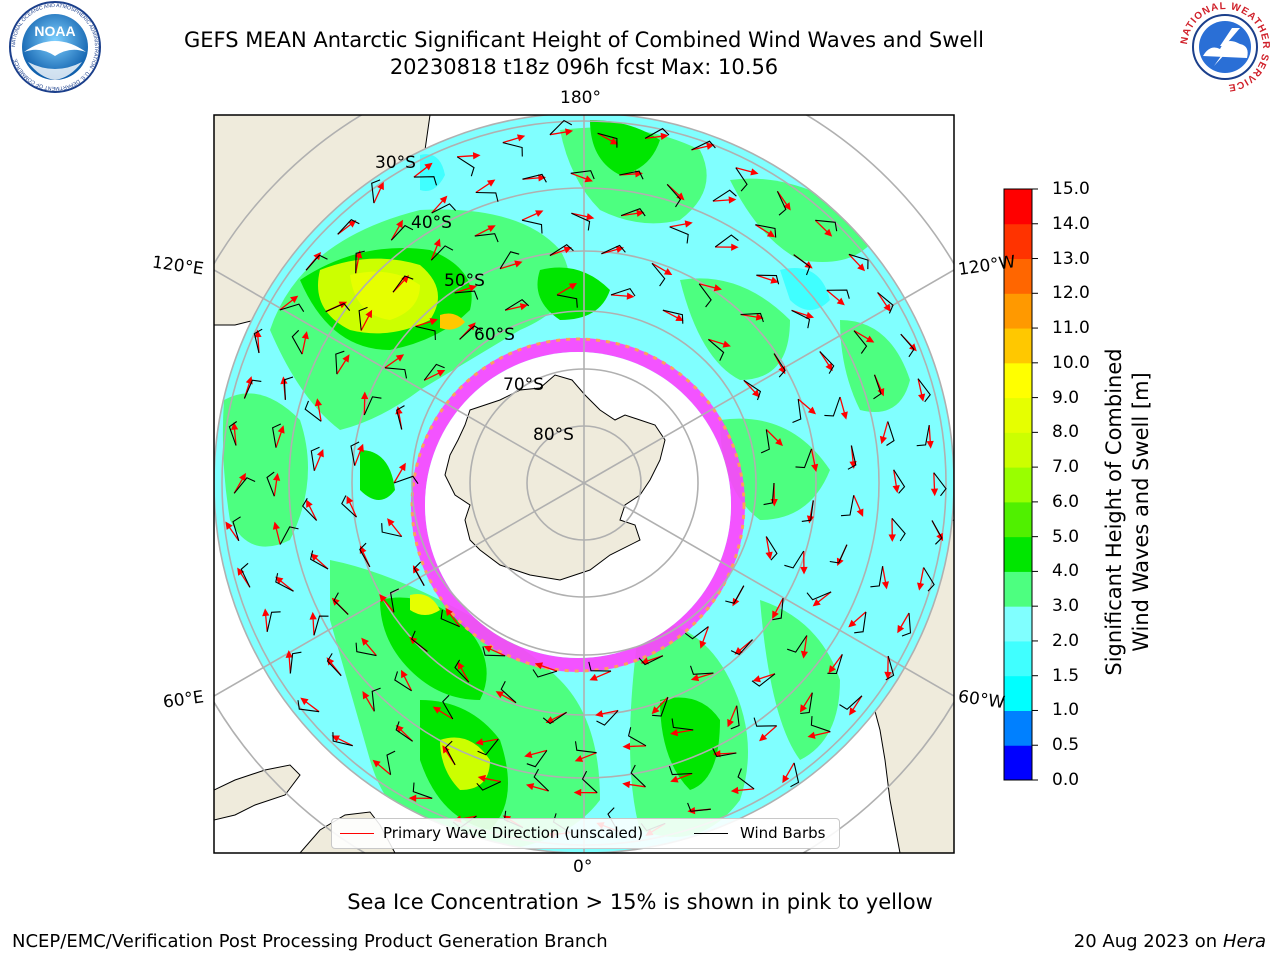  What do you see at coordinates (1066, 780) in the screenshot?
I see `colorbar-tick-label: 0.0` at bounding box center [1066, 780].